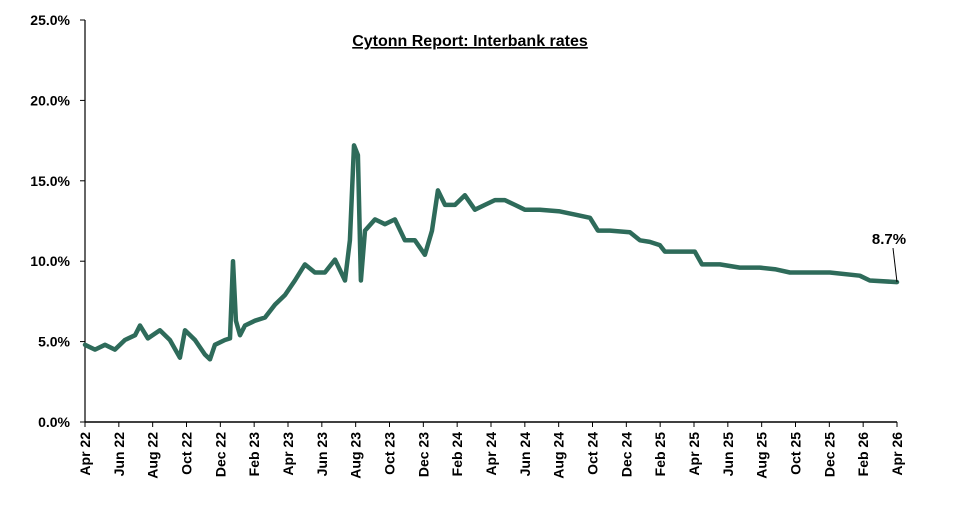 The image size is (958, 513). What do you see at coordinates (50, 20) in the screenshot?
I see `y-tick-label: 25.0%` at bounding box center [50, 20].